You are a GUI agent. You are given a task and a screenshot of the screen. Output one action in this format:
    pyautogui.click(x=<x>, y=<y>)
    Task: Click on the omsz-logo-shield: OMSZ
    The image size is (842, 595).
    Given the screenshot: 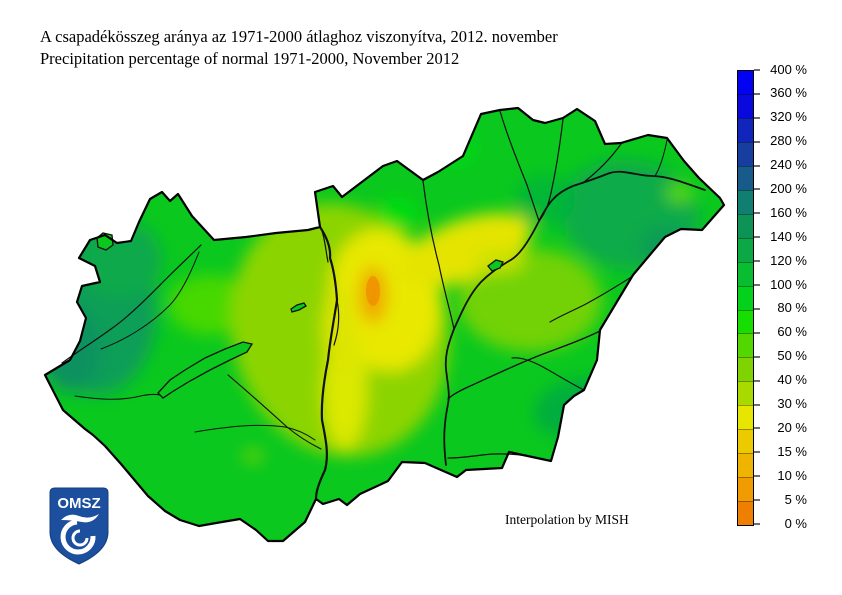 What is the action you would take?
    pyautogui.click(x=79, y=526)
    